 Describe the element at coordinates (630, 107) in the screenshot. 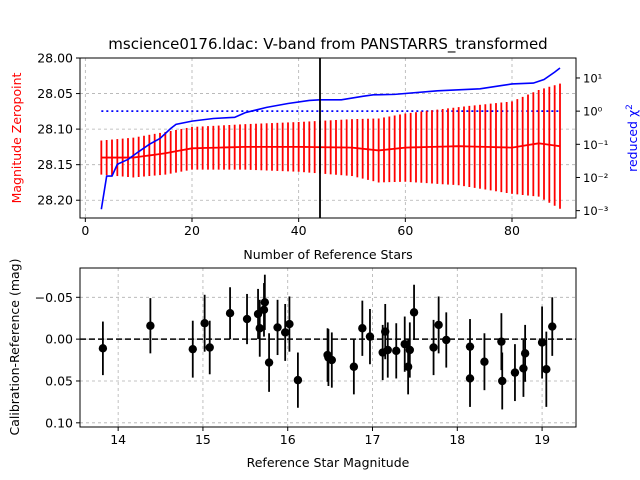

I see `top-right-y-axis-label-sup: 2` at that location.